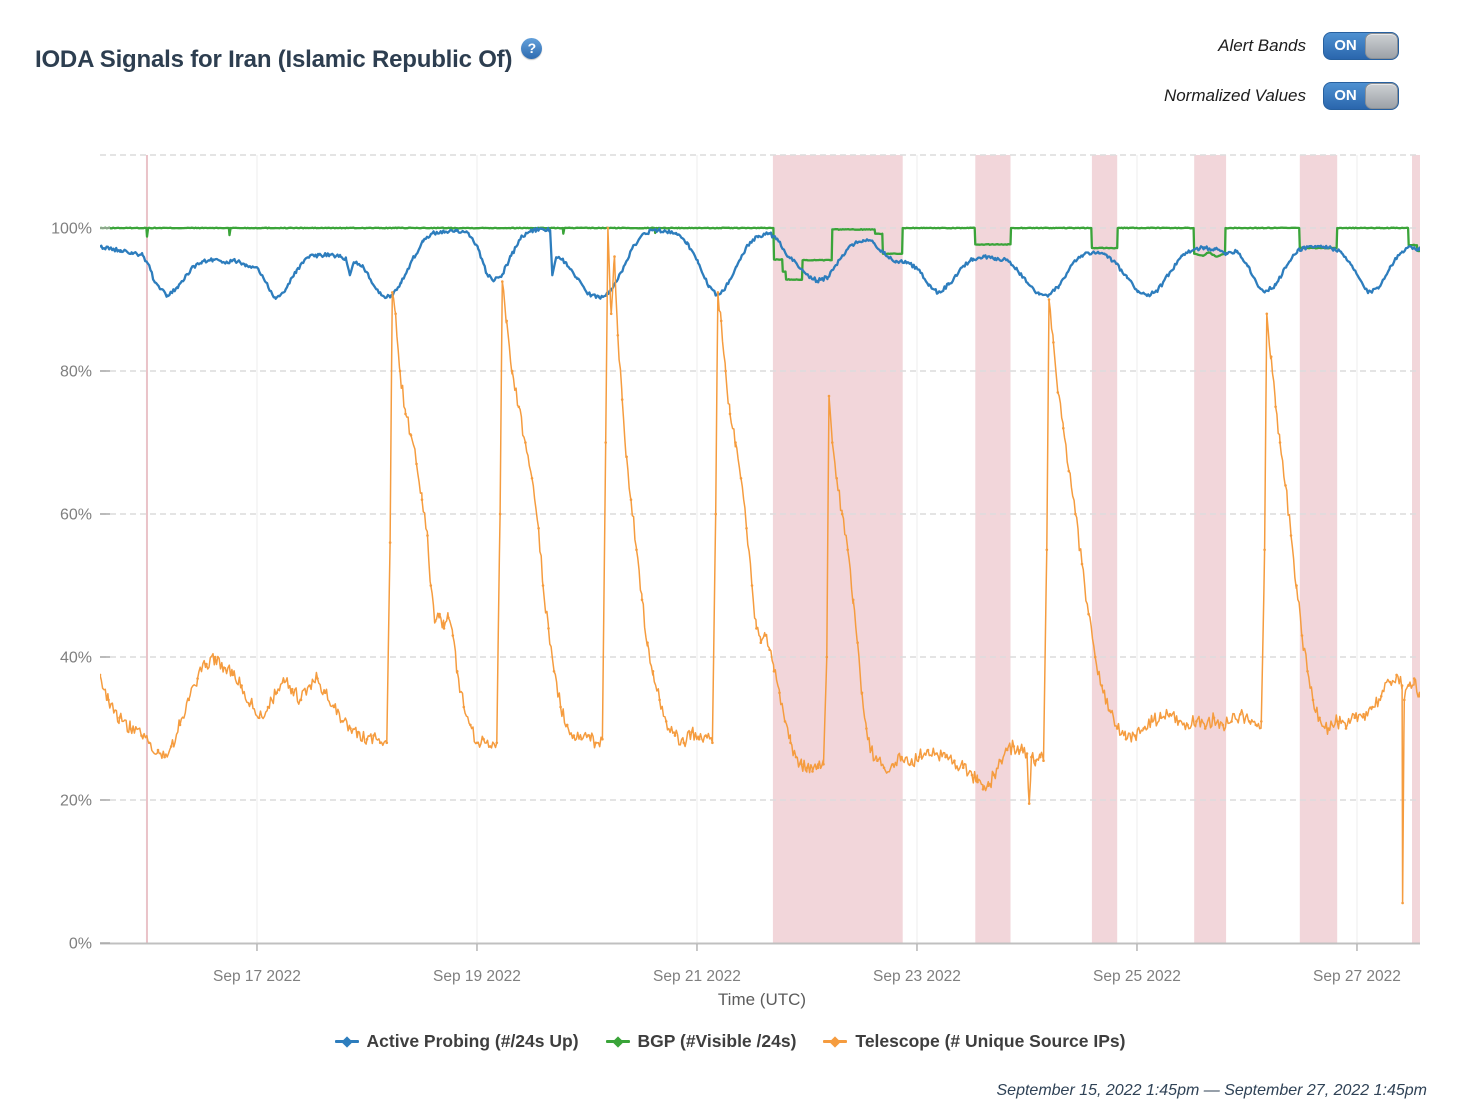  Describe the element at coordinates (1137, 976) in the screenshot. I see `x-tick-label: Sep 25 2022` at that location.